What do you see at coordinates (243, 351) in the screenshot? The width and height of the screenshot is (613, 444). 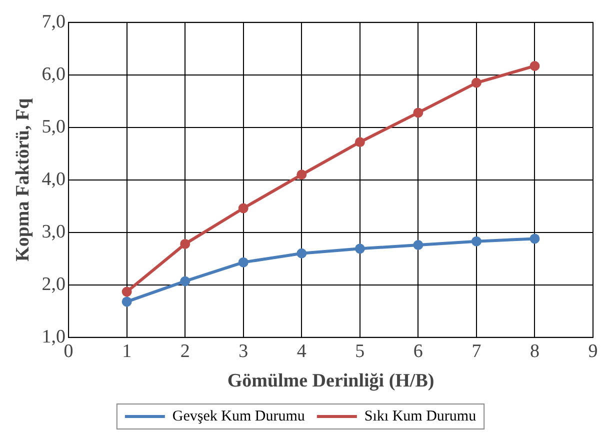 I see `x-tick-label: 3` at bounding box center [243, 351].